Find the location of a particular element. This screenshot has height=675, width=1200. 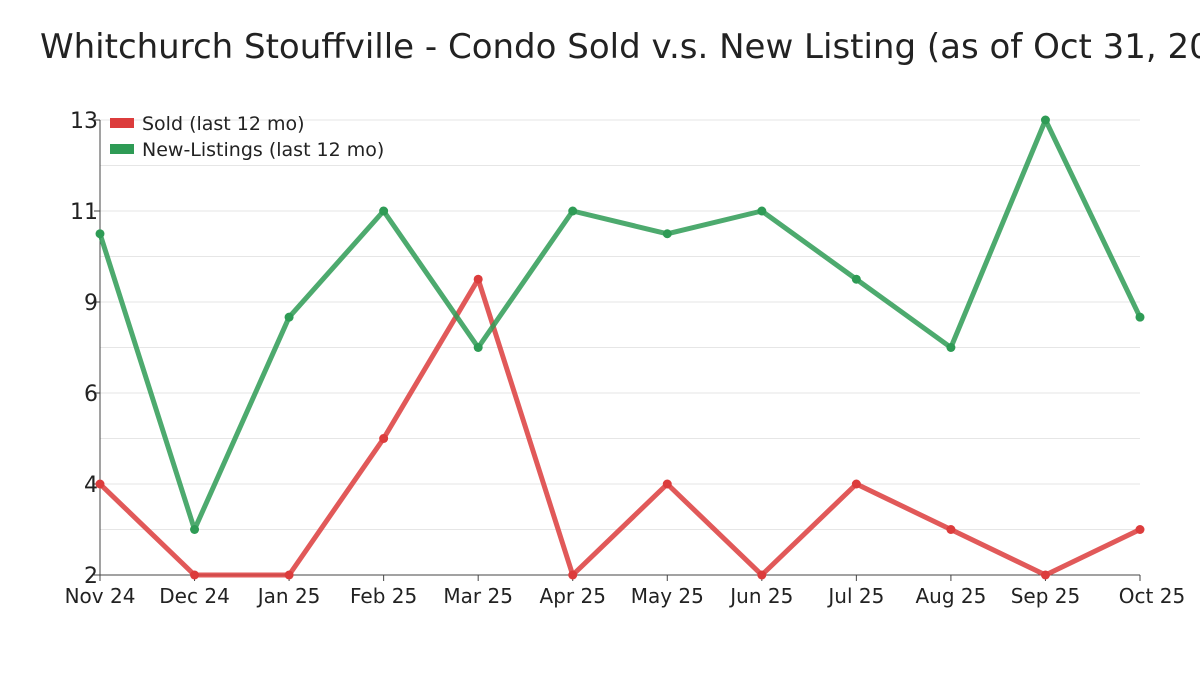

legend-item-new-listings: New-Listings (last 12 mo) is located at coordinates (247, 150).